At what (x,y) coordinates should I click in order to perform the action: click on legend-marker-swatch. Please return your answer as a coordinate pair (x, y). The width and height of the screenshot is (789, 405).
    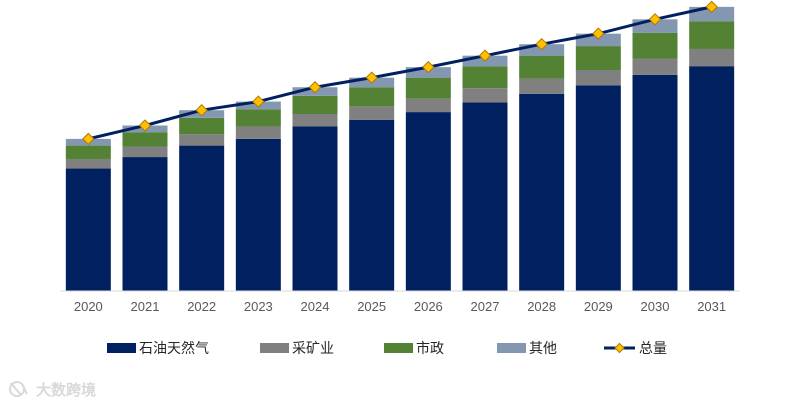
    Looking at the image, I should click on (619, 348).